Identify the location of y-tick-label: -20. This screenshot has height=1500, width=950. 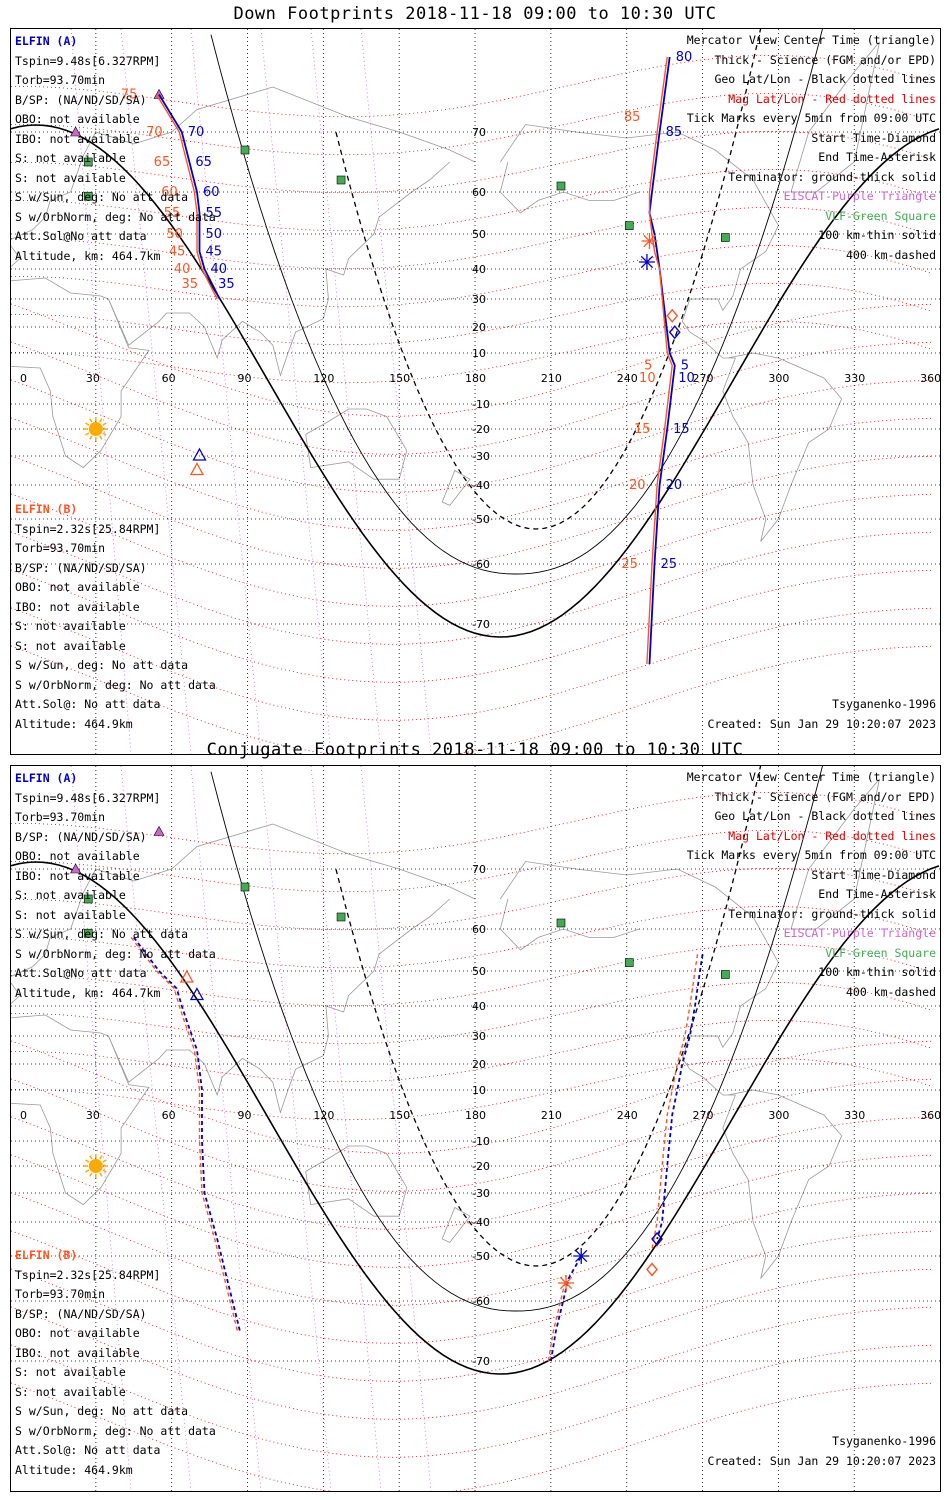
(481, 1166).